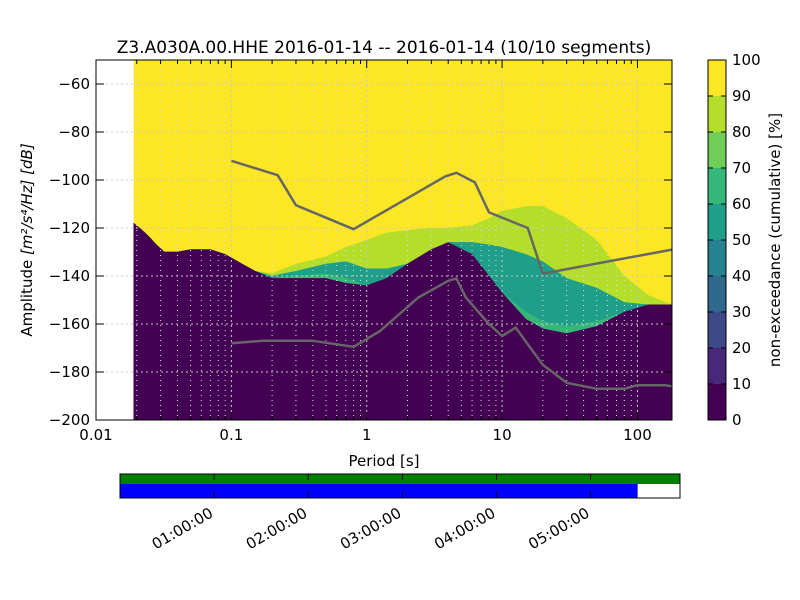 This screenshot has height=600, width=800. Describe the element at coordinates (746, 60) in the screenshot. I see `colorbar-tick-label: 100` at that location.